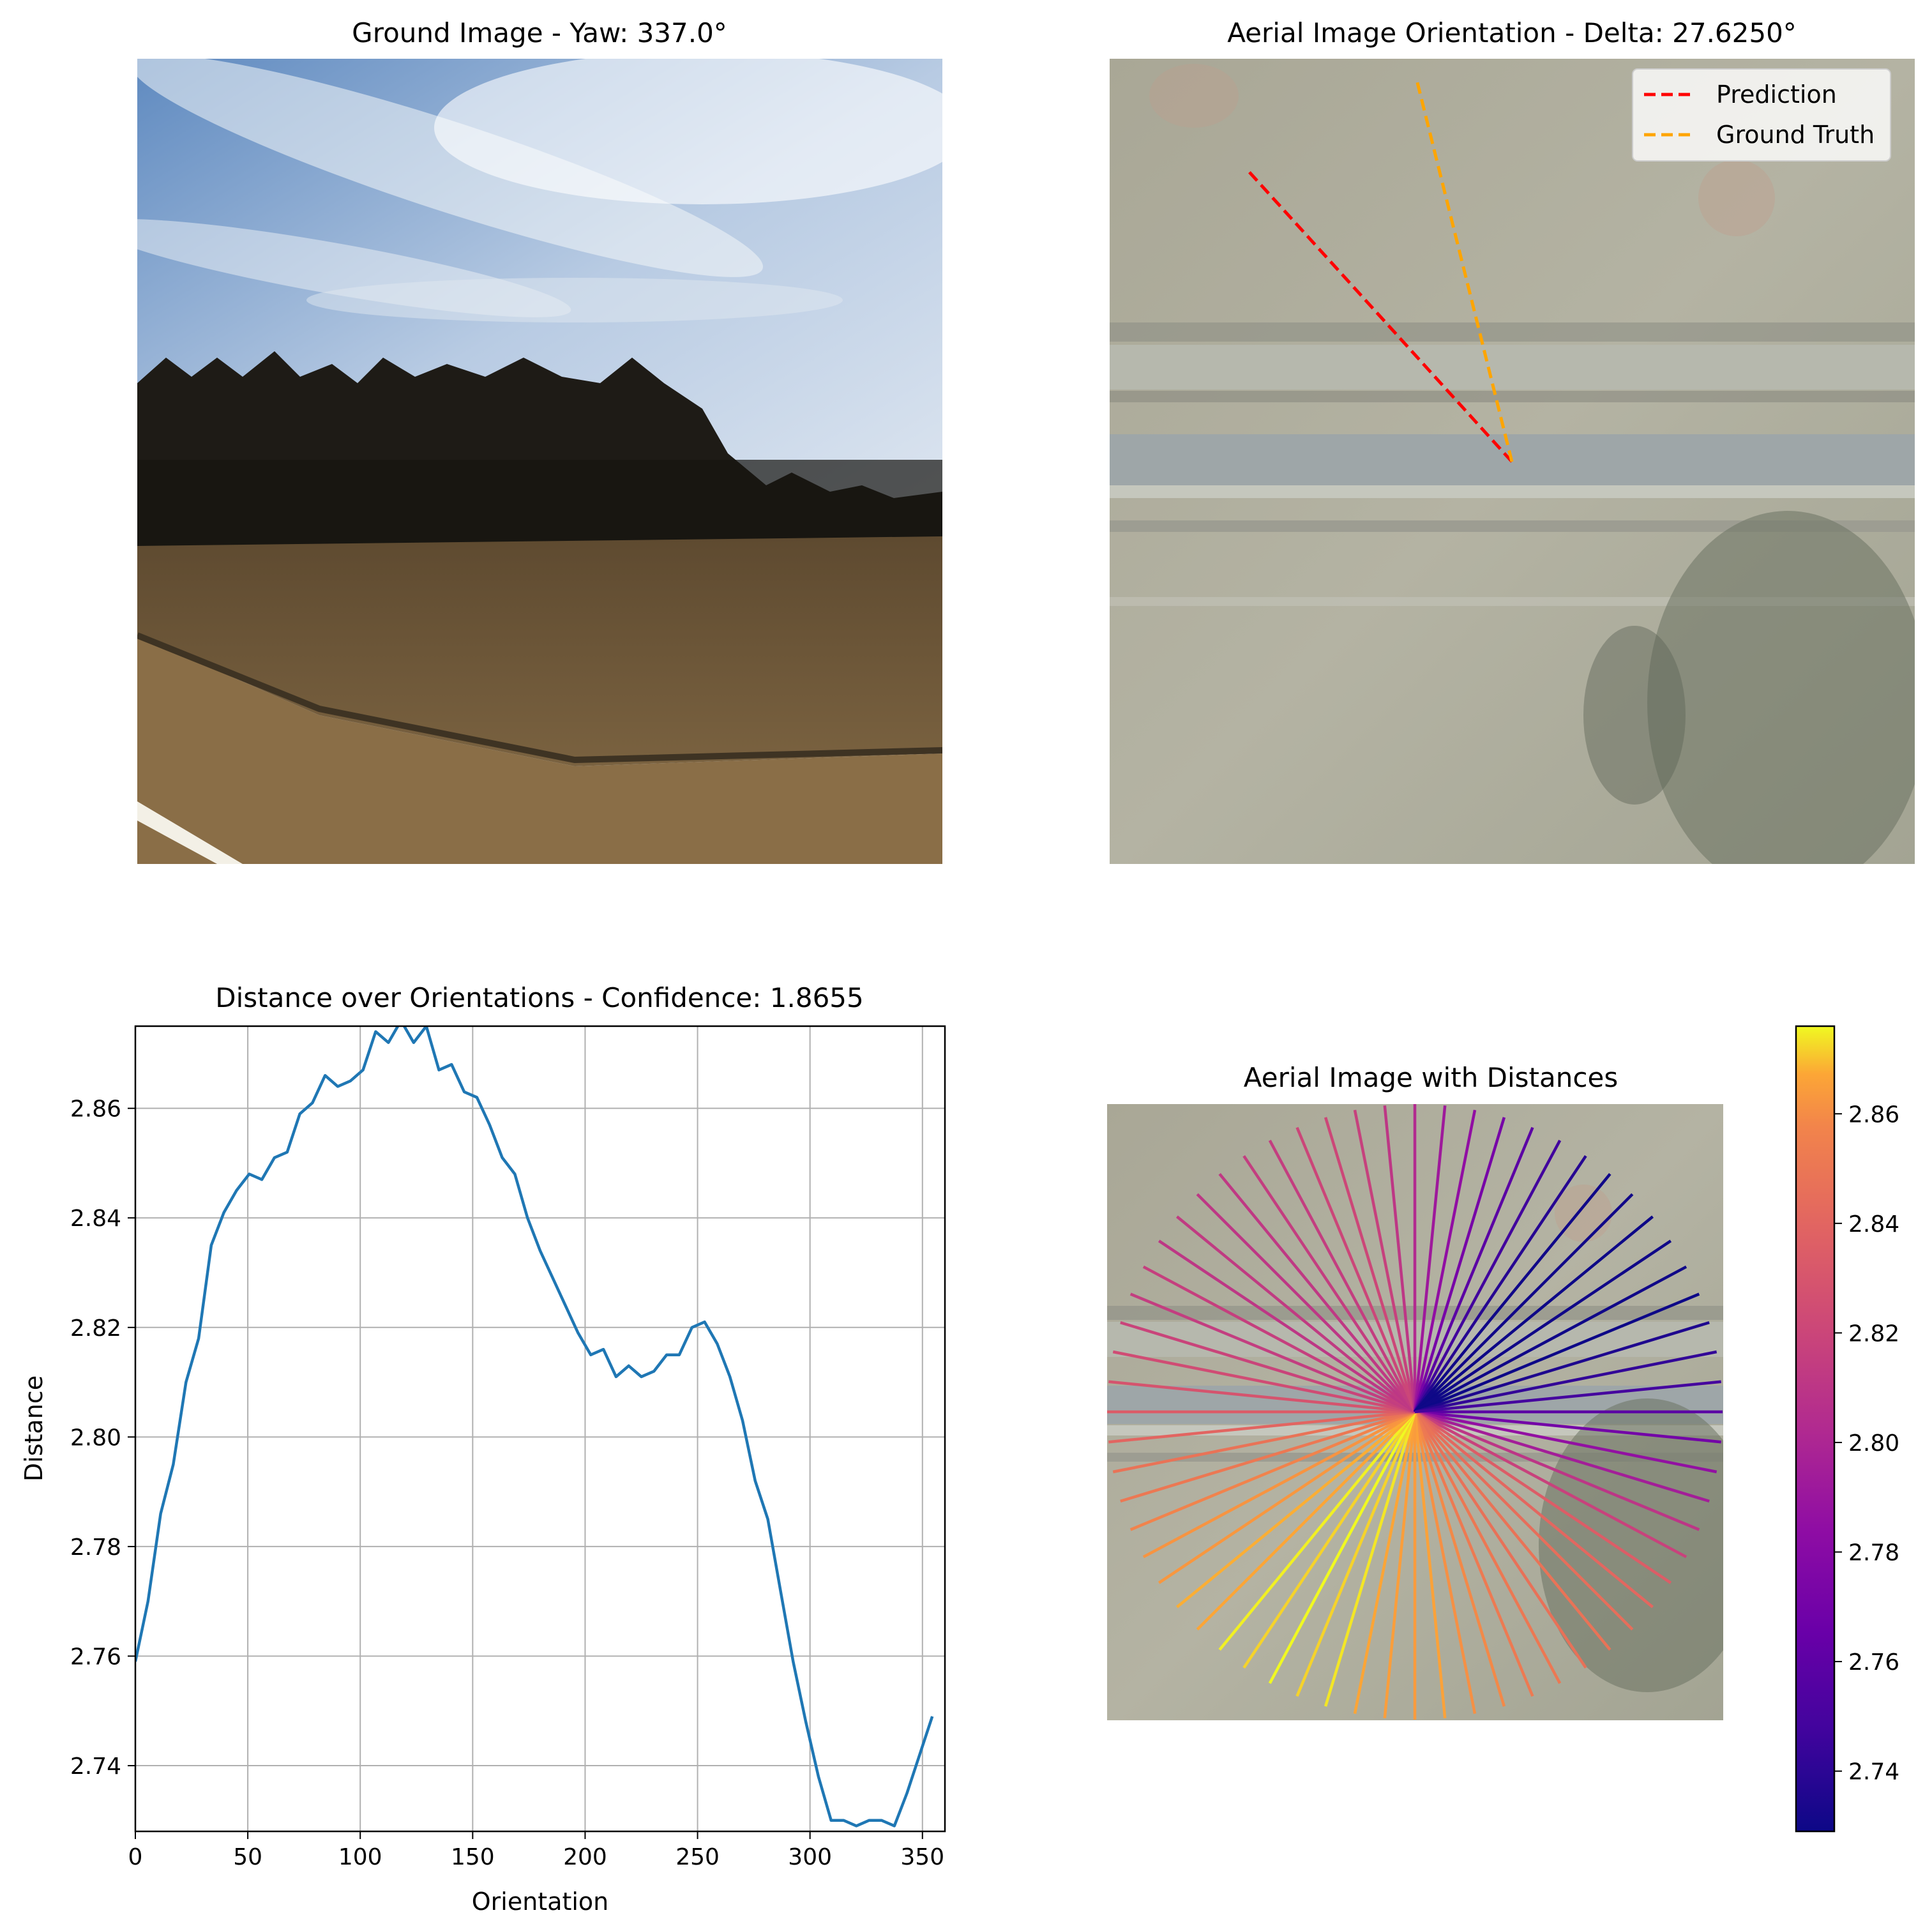  Describe the element at coordinates (135, 1857) in the screenshot. I see `x-tick-label: 0` at that location.